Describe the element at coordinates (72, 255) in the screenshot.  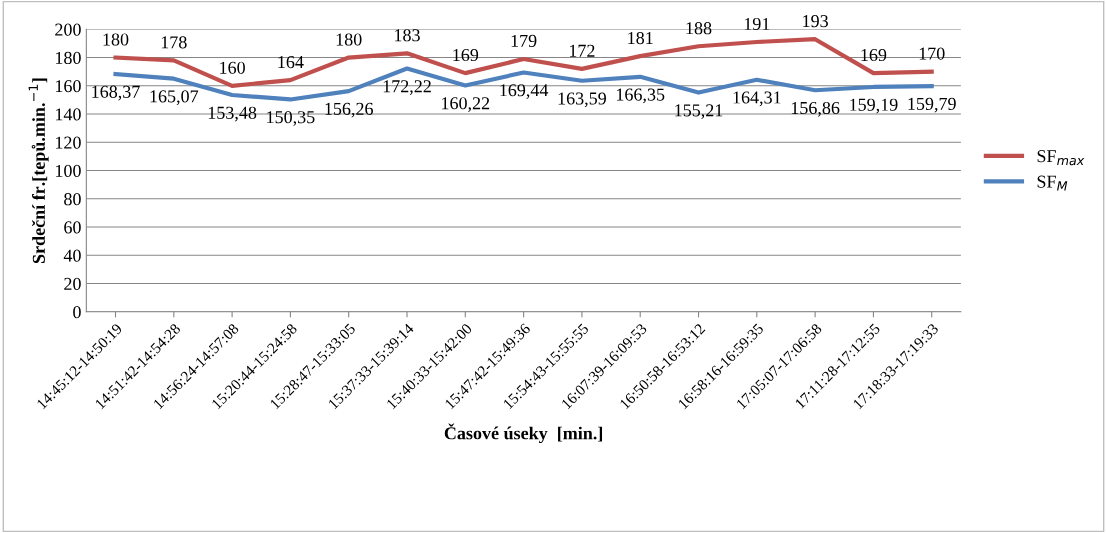
I see `y-tick-label: 40` at that location.